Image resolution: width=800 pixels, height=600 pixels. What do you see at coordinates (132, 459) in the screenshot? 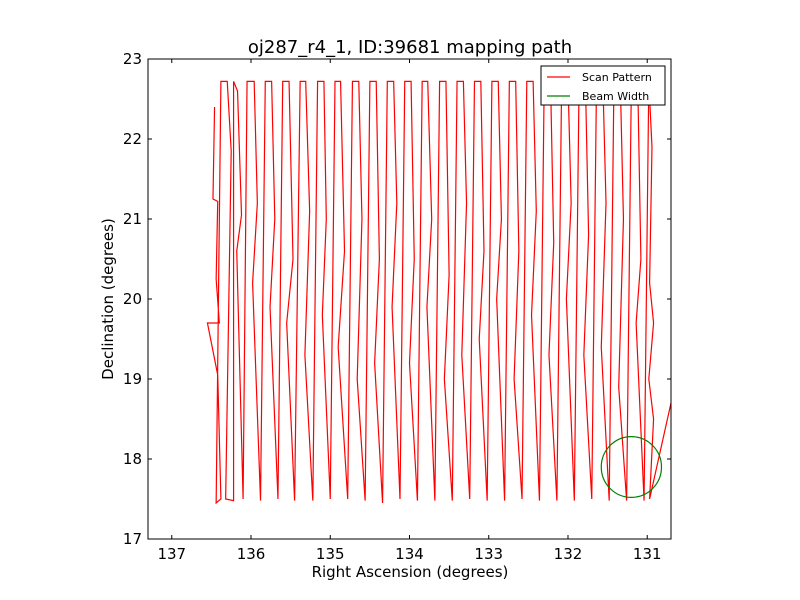
I see `y-tick-label: 18` at bounding box center [132, 459].